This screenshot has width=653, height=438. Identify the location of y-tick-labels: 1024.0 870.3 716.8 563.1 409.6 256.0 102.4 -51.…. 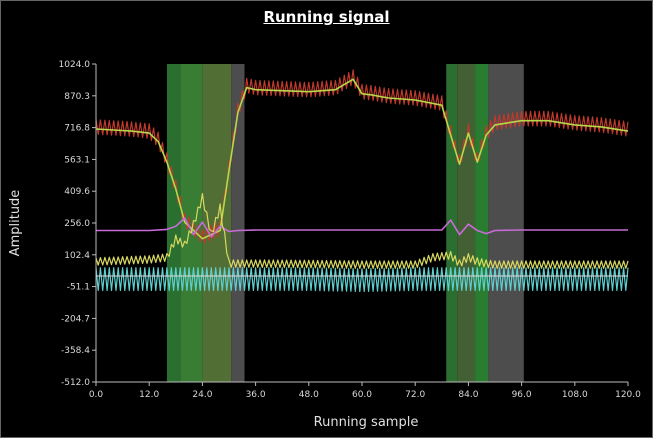
(75, 224).